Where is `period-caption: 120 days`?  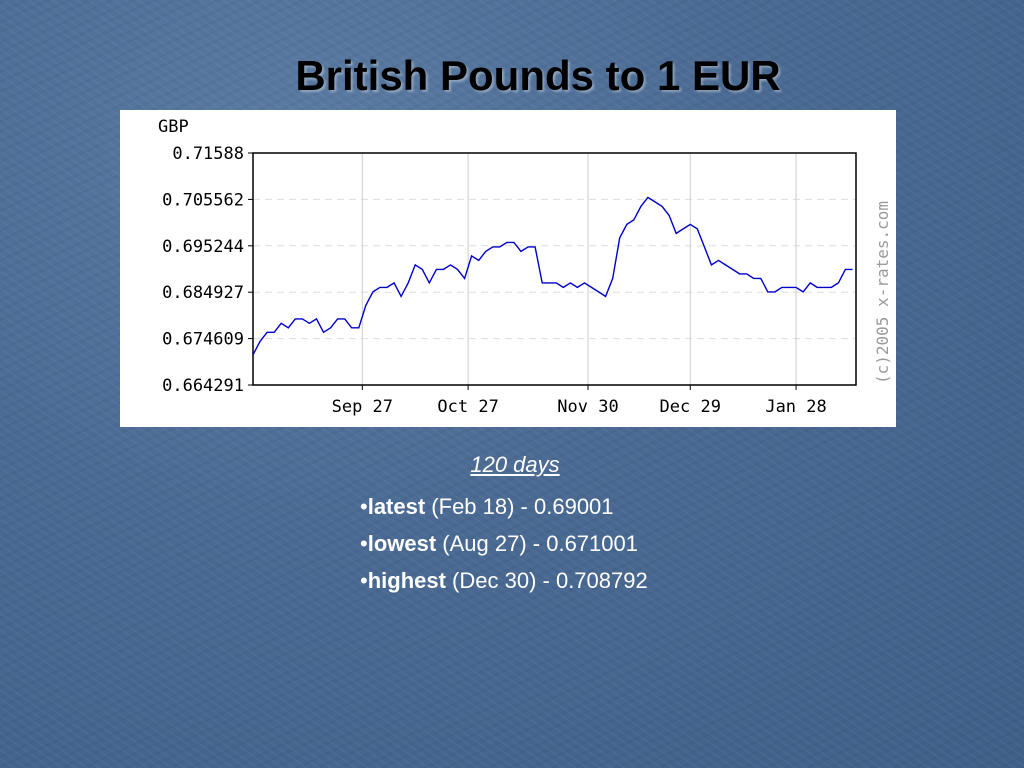
period-caption: 120 days is located at coordinates (515, 464).